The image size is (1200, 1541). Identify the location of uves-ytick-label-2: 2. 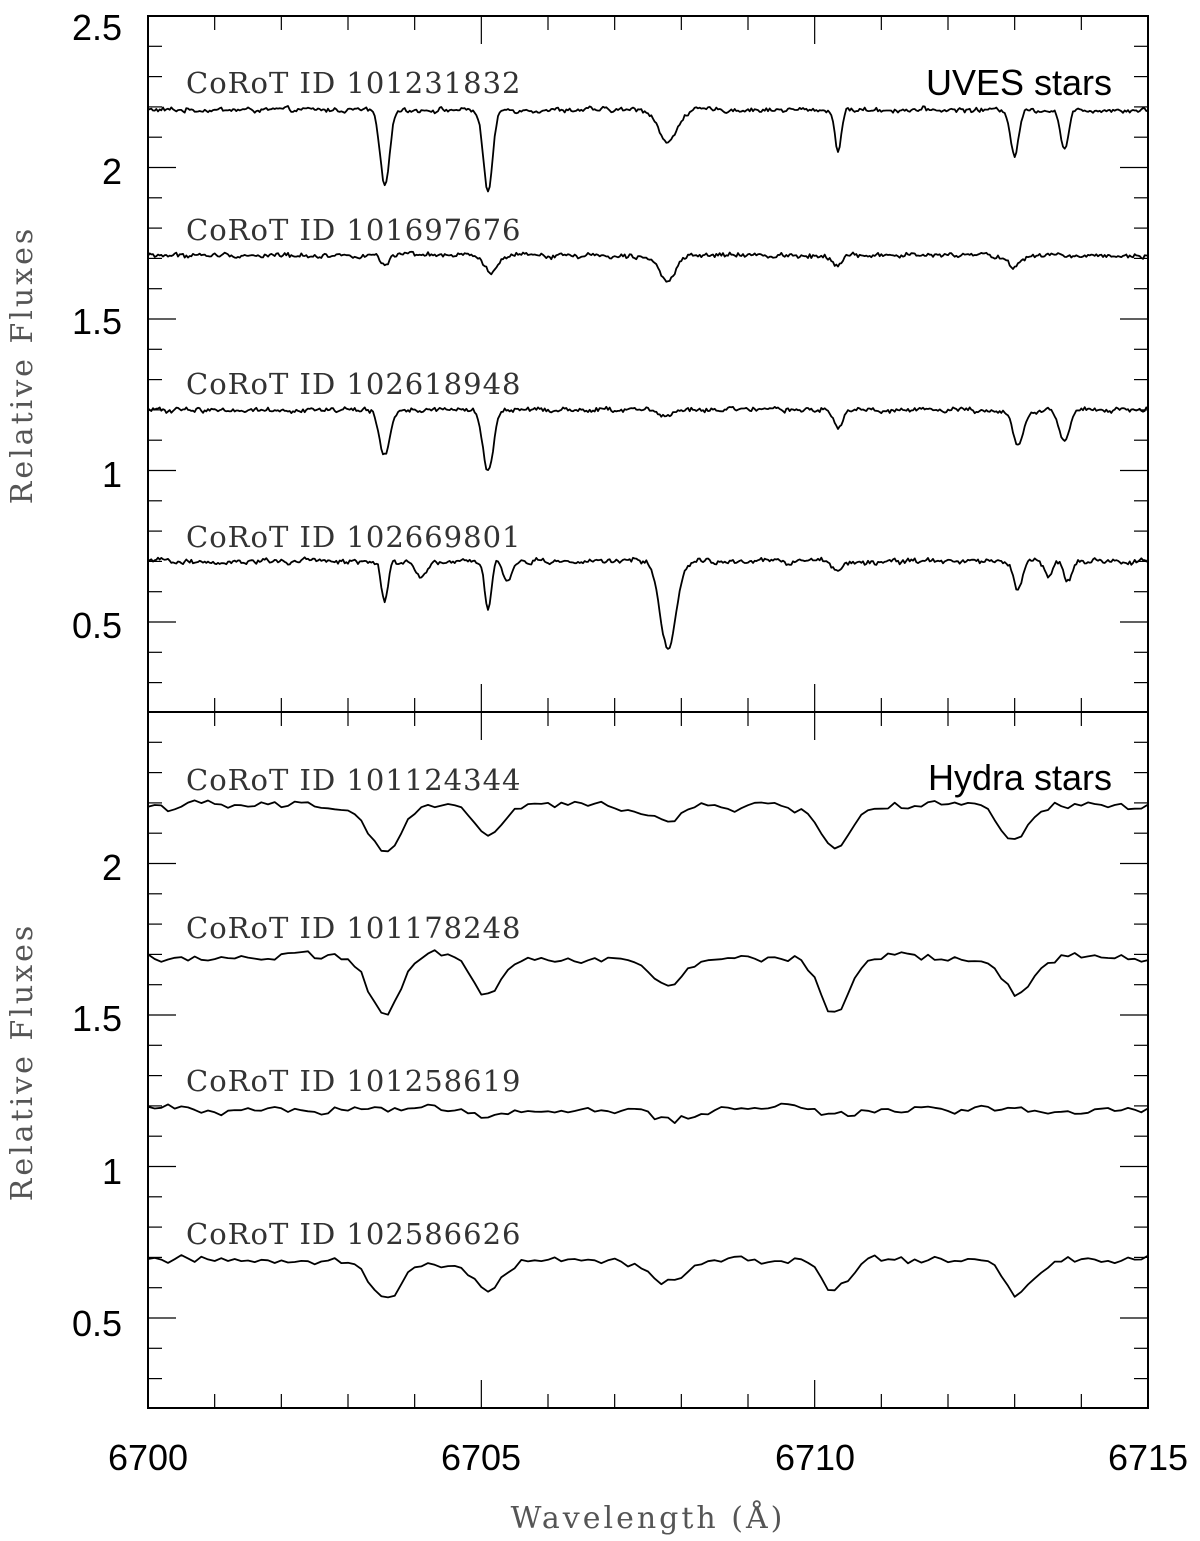
(112, 171).